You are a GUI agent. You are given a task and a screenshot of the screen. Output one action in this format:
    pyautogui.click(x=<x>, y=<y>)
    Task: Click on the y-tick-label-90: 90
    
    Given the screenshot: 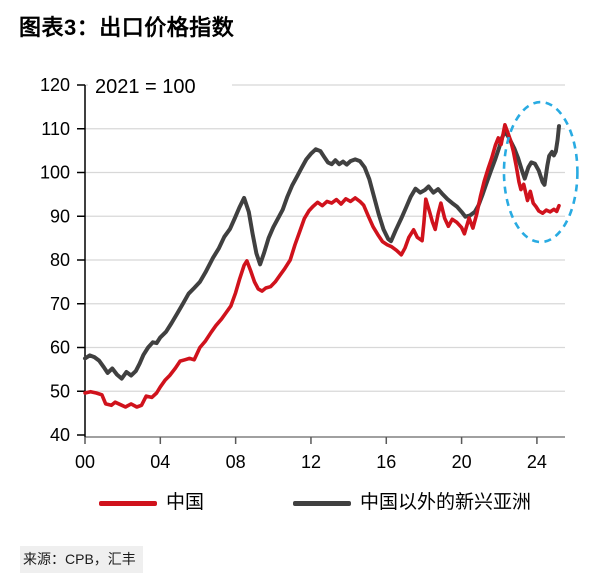 What is the action you would take?
    pyautogui.click(x=60, y=216)
    